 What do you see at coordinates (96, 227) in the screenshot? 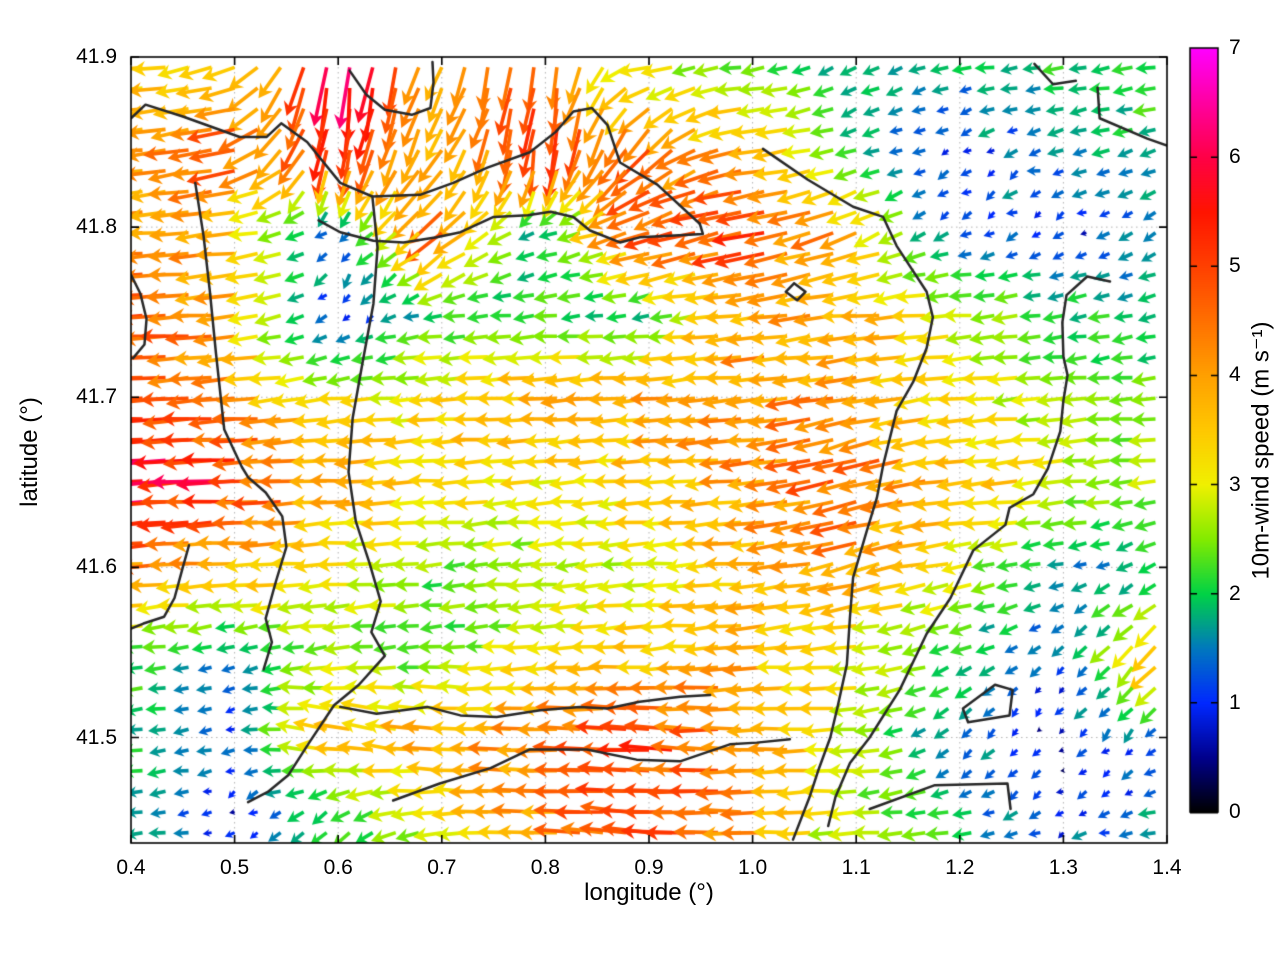
I see `y-tick-label: 41.8` at bounding box center [96, 227].